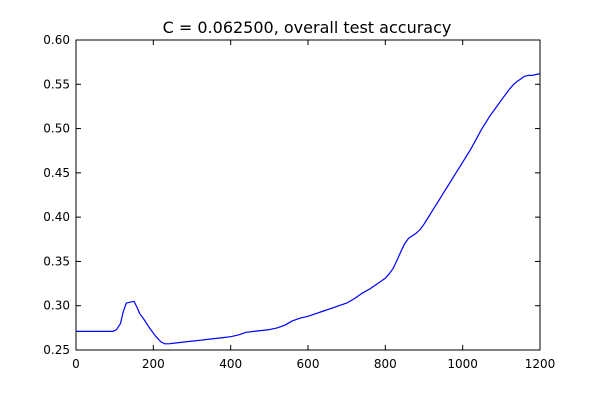  Describe the element at coordinates (56, 350) in the screenshot. I see `y-tick-label: 0.25` at that location.